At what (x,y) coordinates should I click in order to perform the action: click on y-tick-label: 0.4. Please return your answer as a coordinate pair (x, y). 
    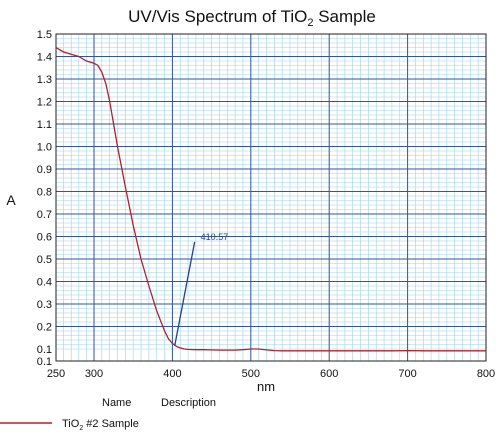
    Looking at the image, I should click on (44, 283).